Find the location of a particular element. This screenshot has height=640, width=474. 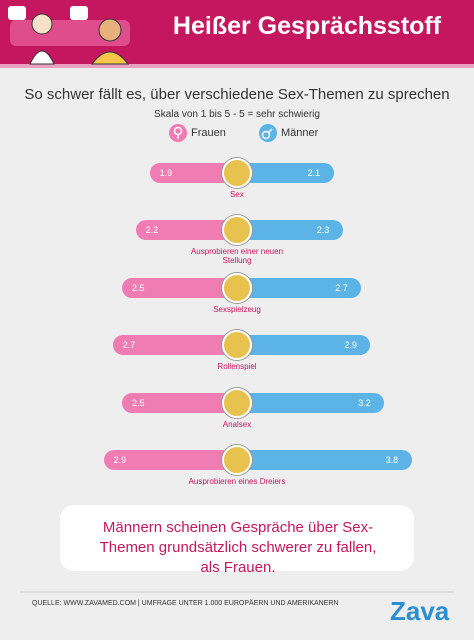

category-label: Ausprobieren einer neuen Stellung is located at coordinates (237, 256).